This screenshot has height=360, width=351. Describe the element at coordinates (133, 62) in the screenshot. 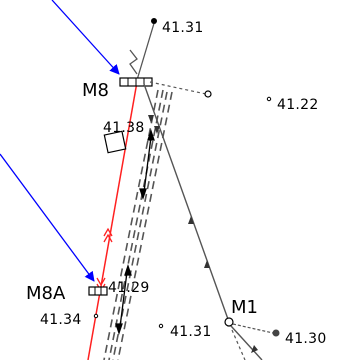

I see `zigzag-break-icon` at that location.